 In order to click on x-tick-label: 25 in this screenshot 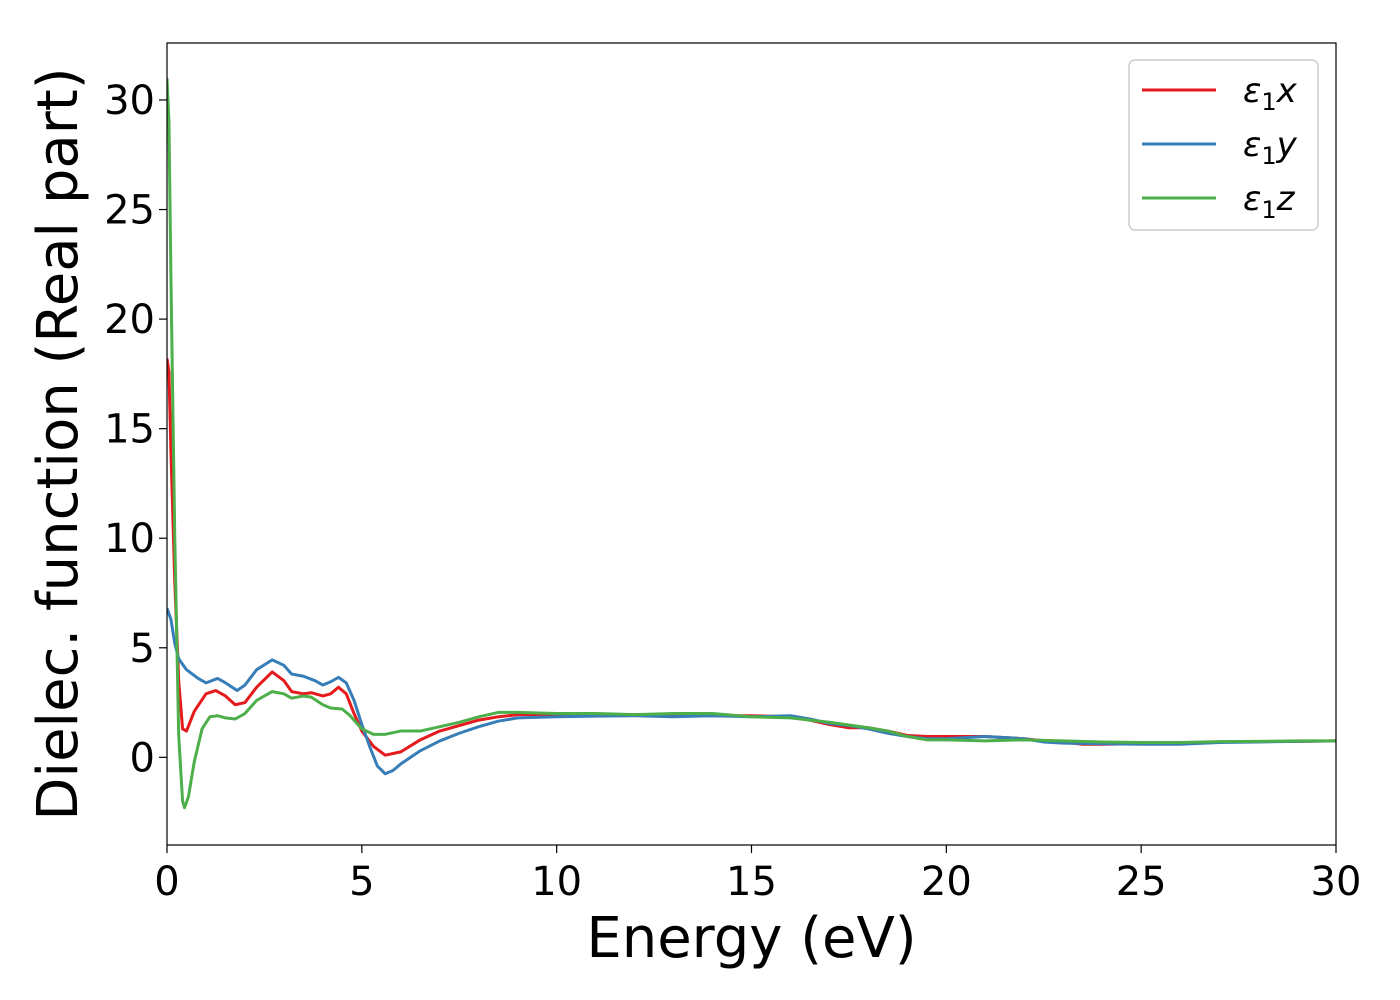, I will do `click(1141, 882)`.